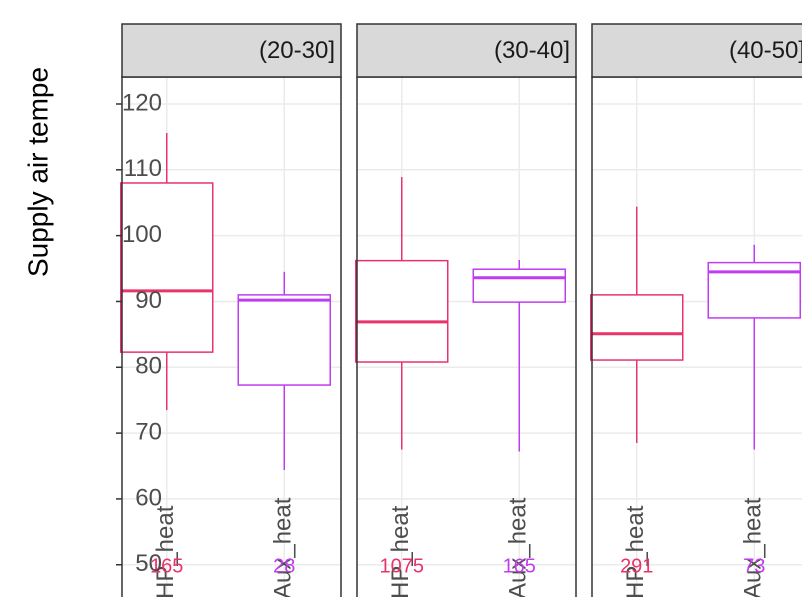  Describe the element at coordinates (148, 366) in the screenshot. I see `y-tick-label: 80` at that location.